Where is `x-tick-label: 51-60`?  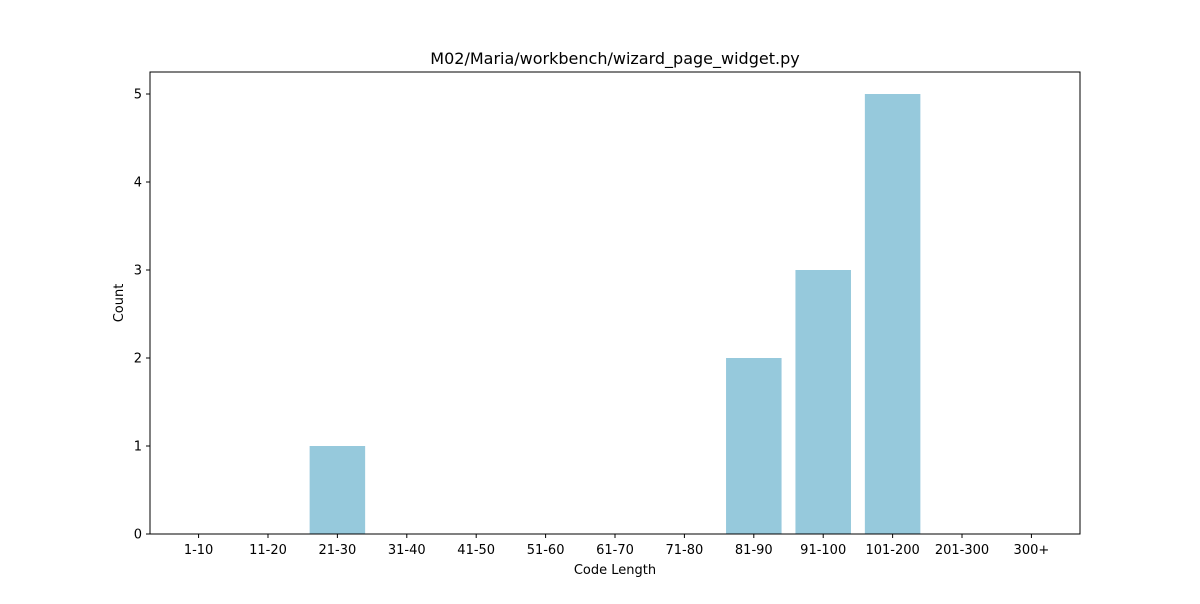
x-tick-label: 51-60 is located at coordinates (546, 550).